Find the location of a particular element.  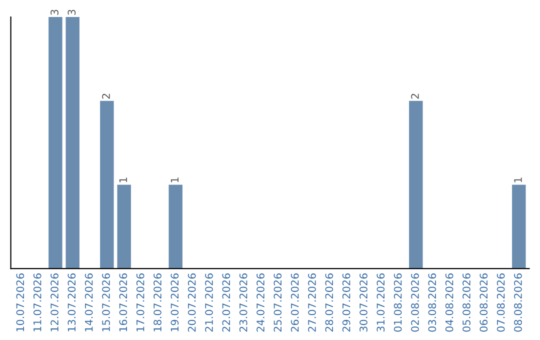

x-tick-label: 16.07.2026 is located at coordinates (123, 302).